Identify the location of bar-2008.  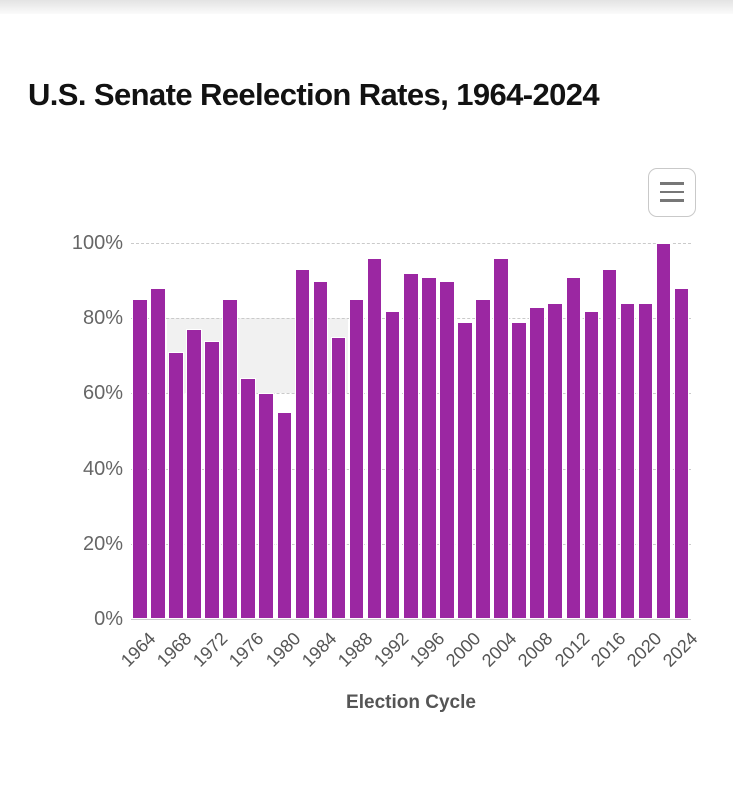
(537, 462).